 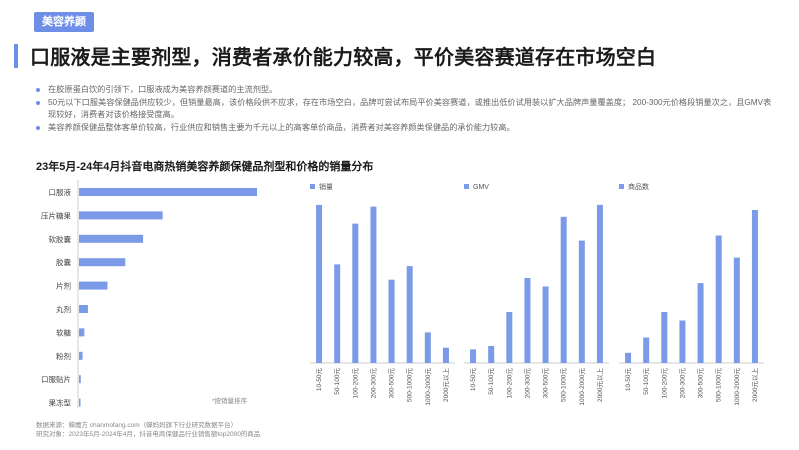 I want to click on h-chart-note: *按销量排序, so click(x=230, y=400).